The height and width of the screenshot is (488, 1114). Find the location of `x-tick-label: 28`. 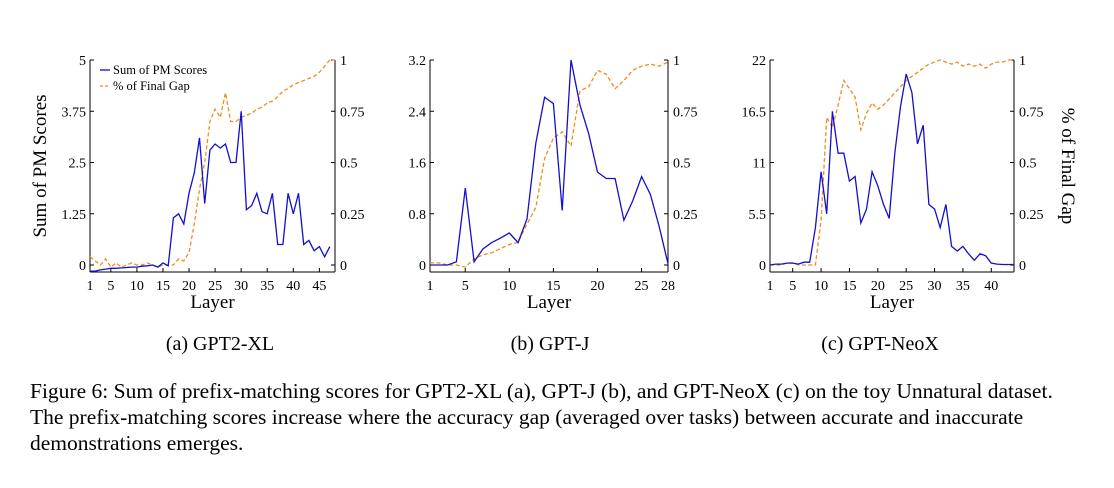

x-tick-label: 28 is located at coordinates (668, 286).